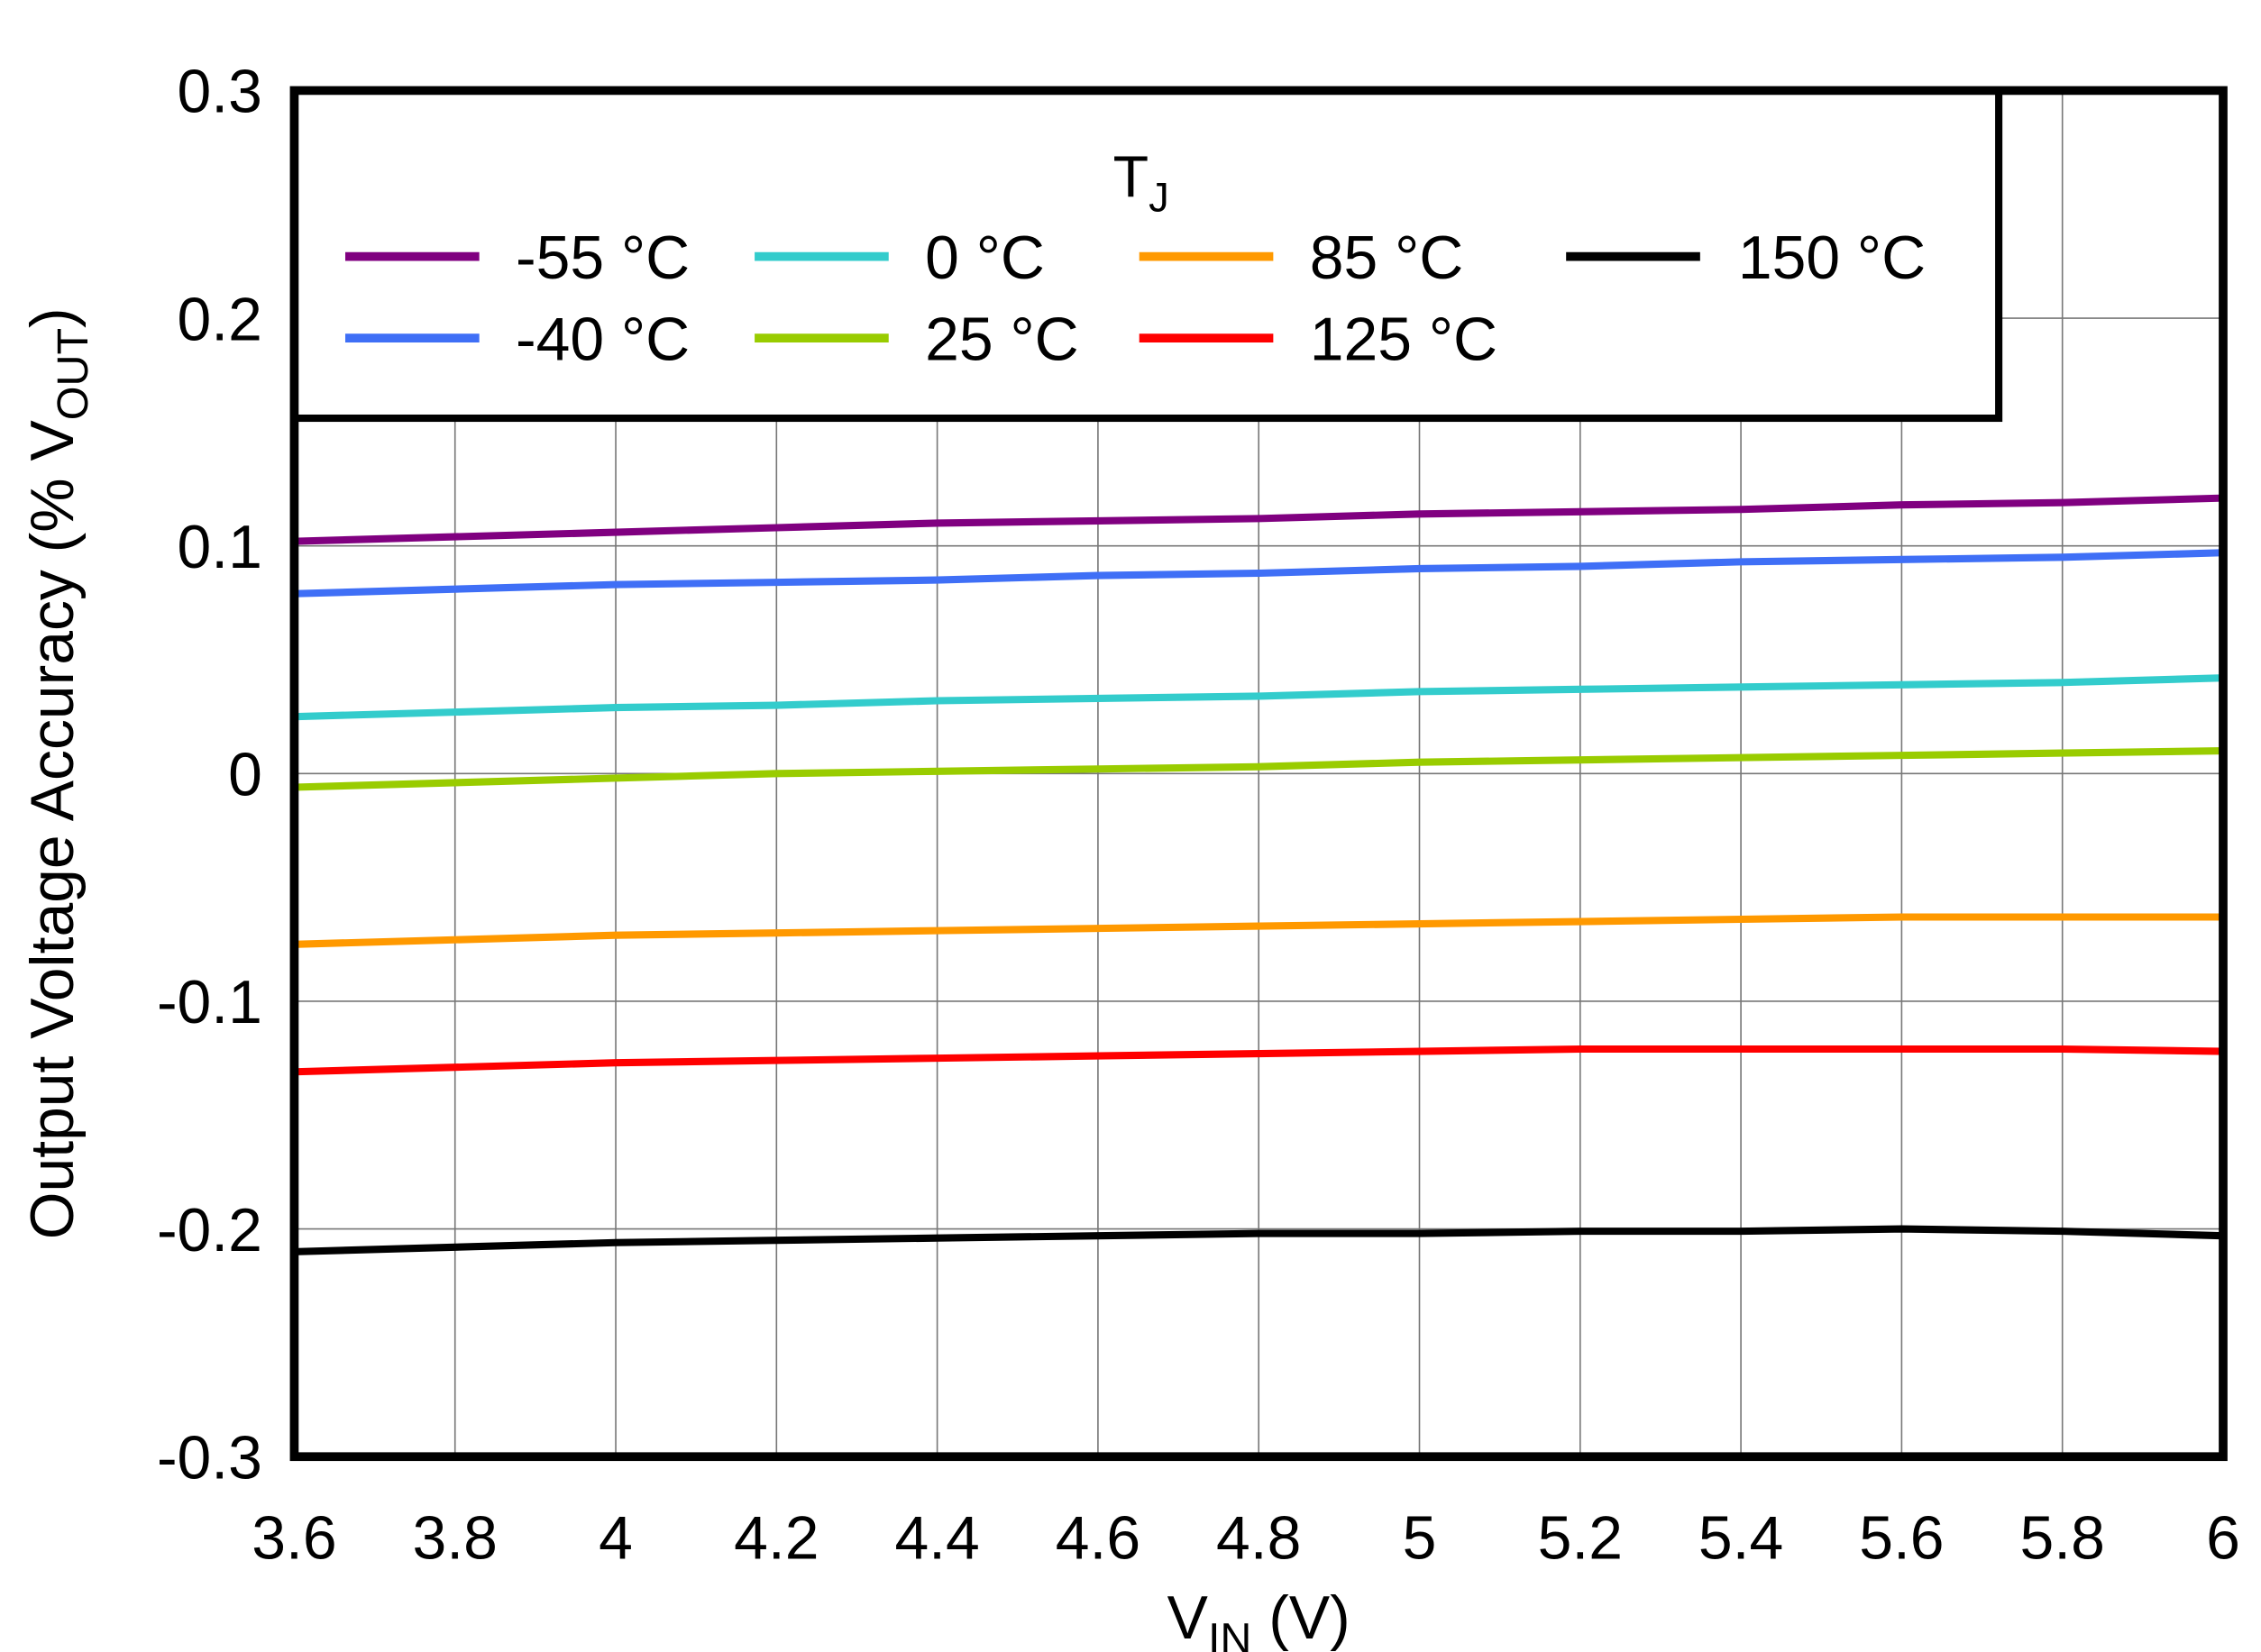 The height and width of the screenshot is (1652, 2261). I want to click on series-line--40c, so click(1259, 573).